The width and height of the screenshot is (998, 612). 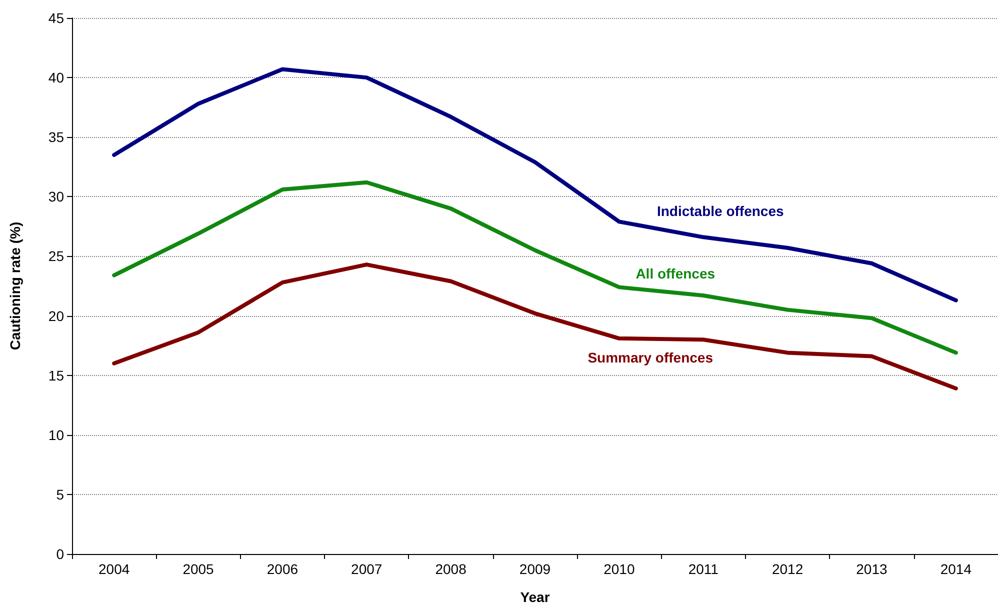 I want to click on y-tick-label: 20, so click(x=56, y=316).